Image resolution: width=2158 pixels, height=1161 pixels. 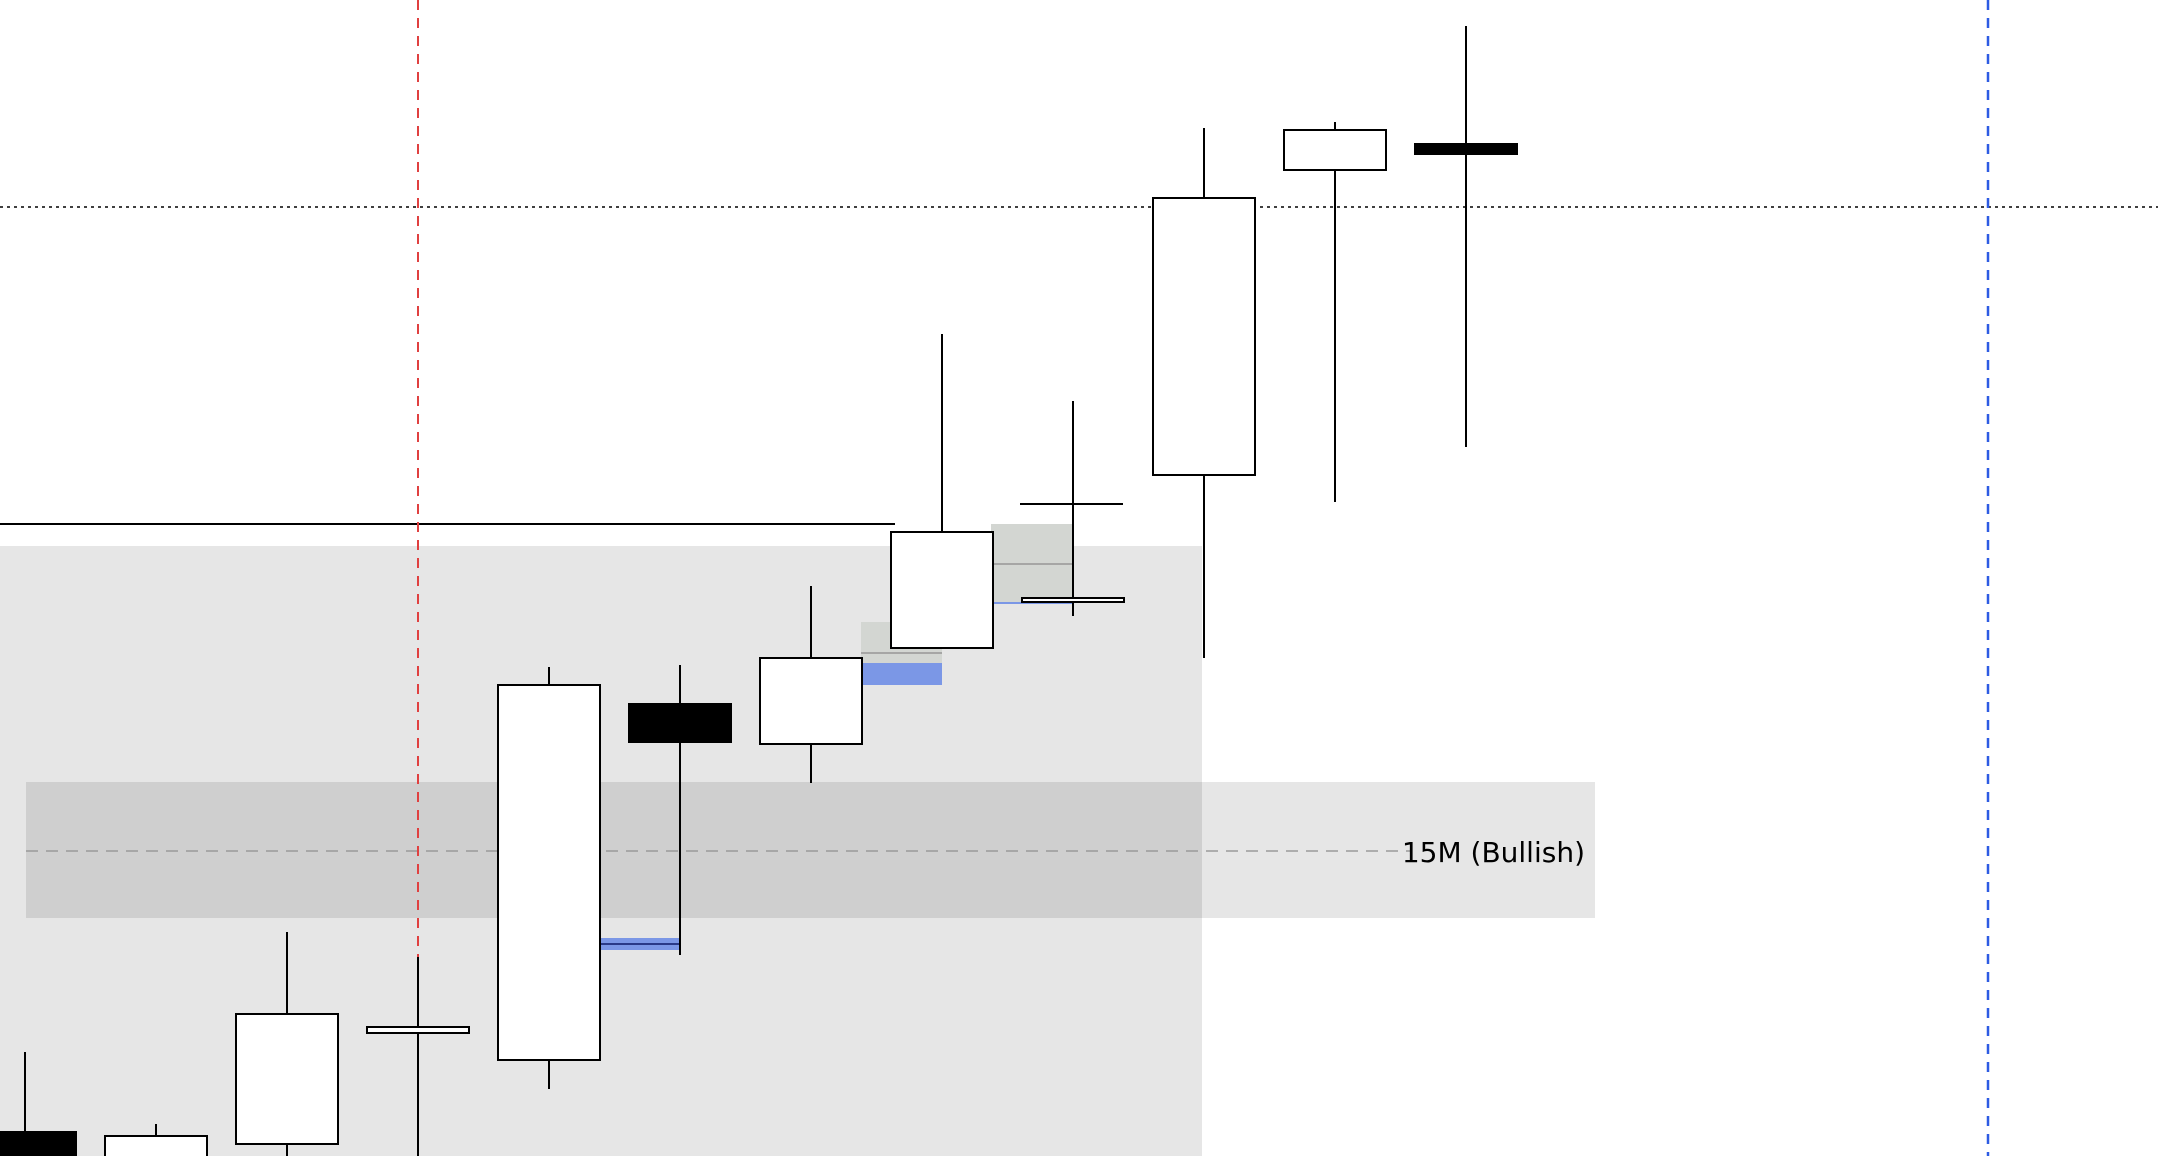 What do you see at coordinates (1466, 149) in the screenshot?
I see `candle-12-body` at bounding box center [1466, 149].